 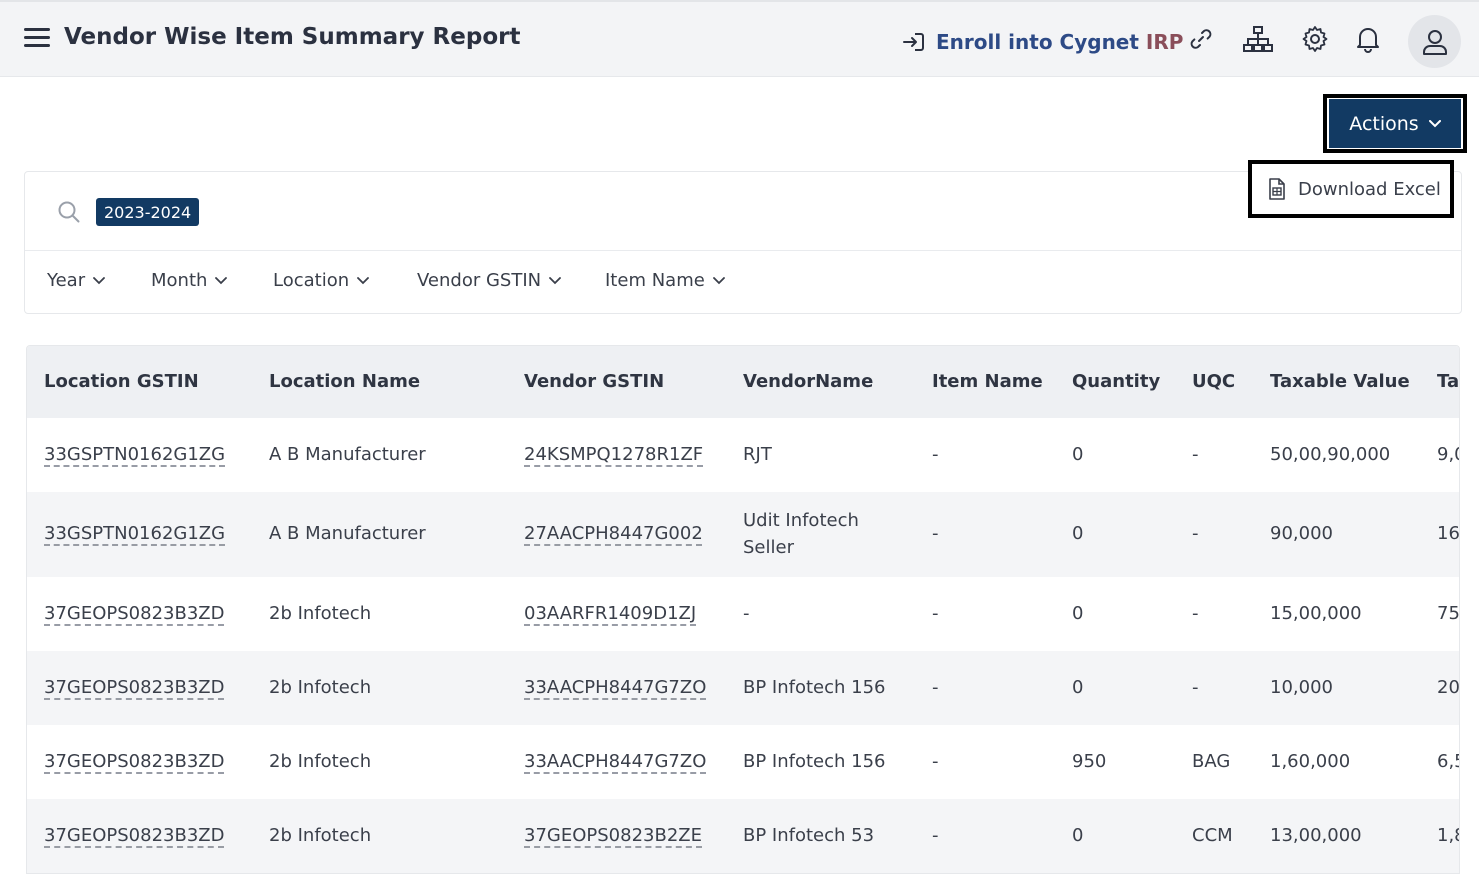 I want to click on column-header: Location Name, so click(x=345, y=381).